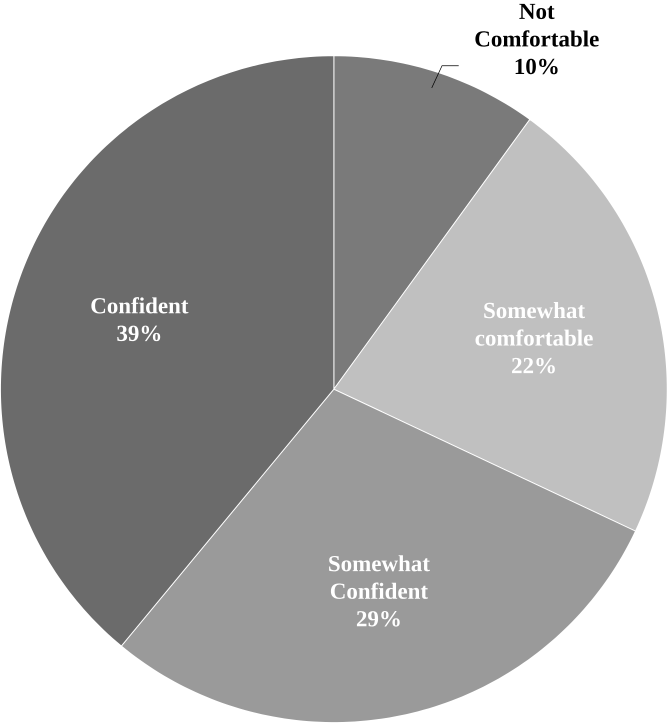 The width and height of the screenshot is (668, 723). What do you see at coordinates (537, 66) in the screenshot?
I see `data-label: 10%` at bounding box center [537, 66].